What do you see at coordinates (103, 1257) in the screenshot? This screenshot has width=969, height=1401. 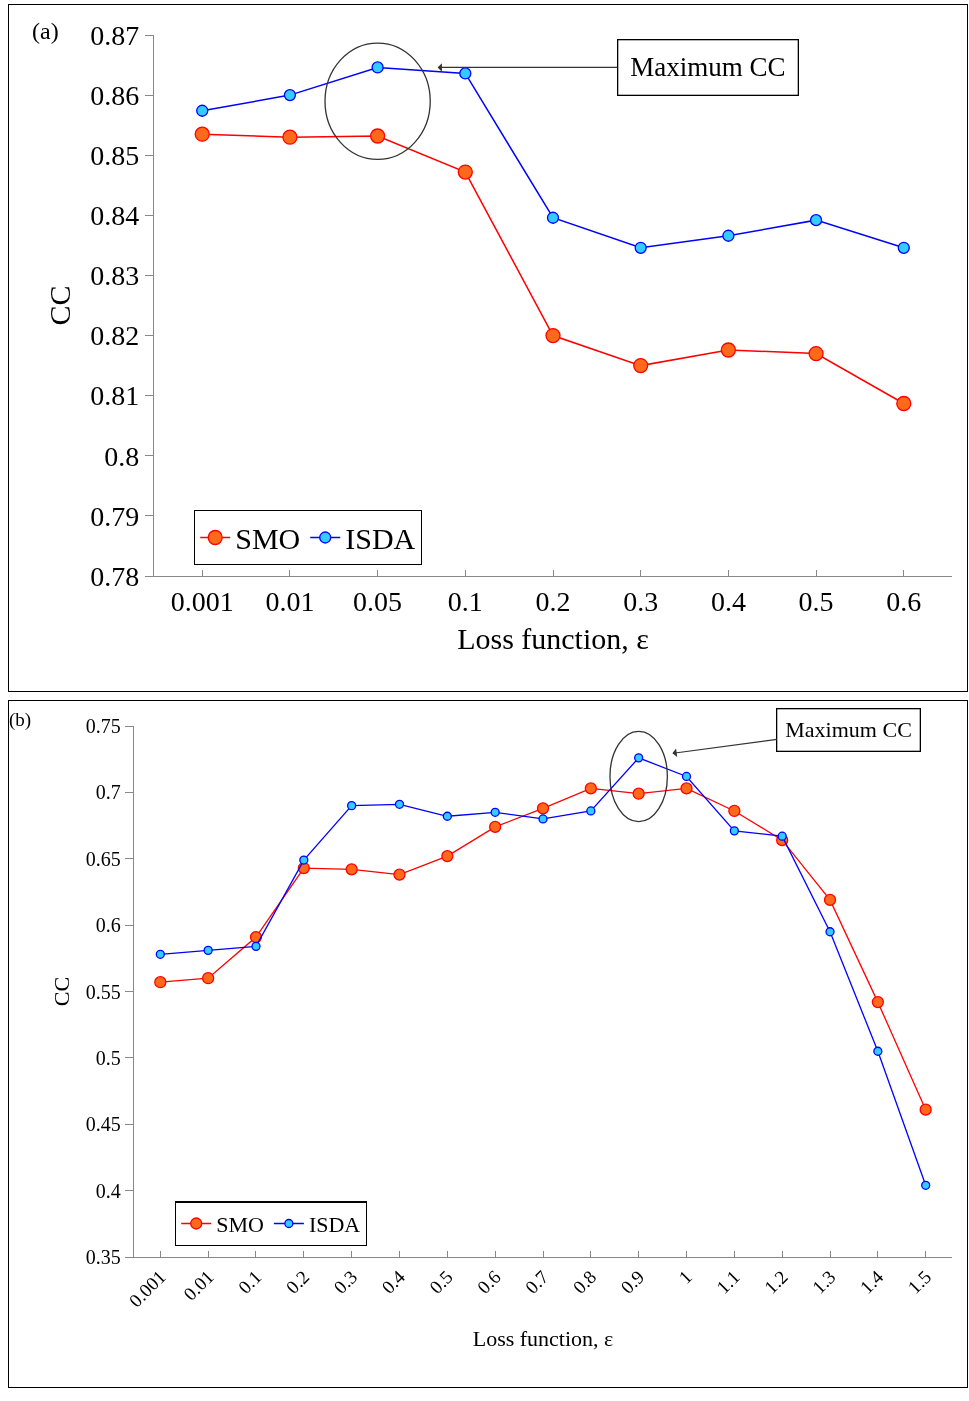 I see `y-tick-label: 0.35` at bounding box center [103, 1257].